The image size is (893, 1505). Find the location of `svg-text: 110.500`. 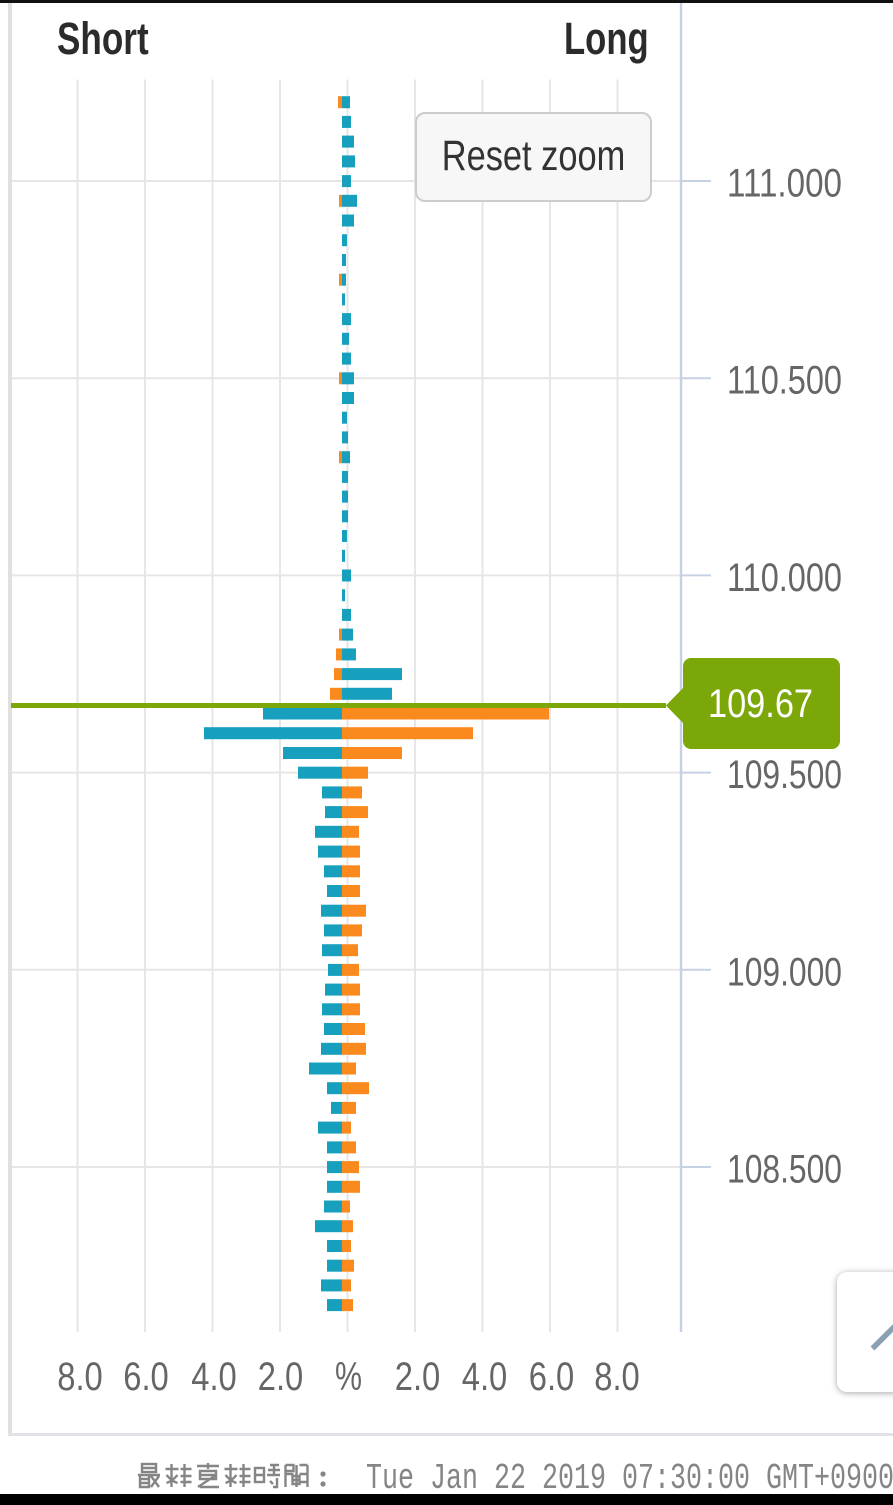

svg-text: 110.500 is located at coordinates (784, 381).